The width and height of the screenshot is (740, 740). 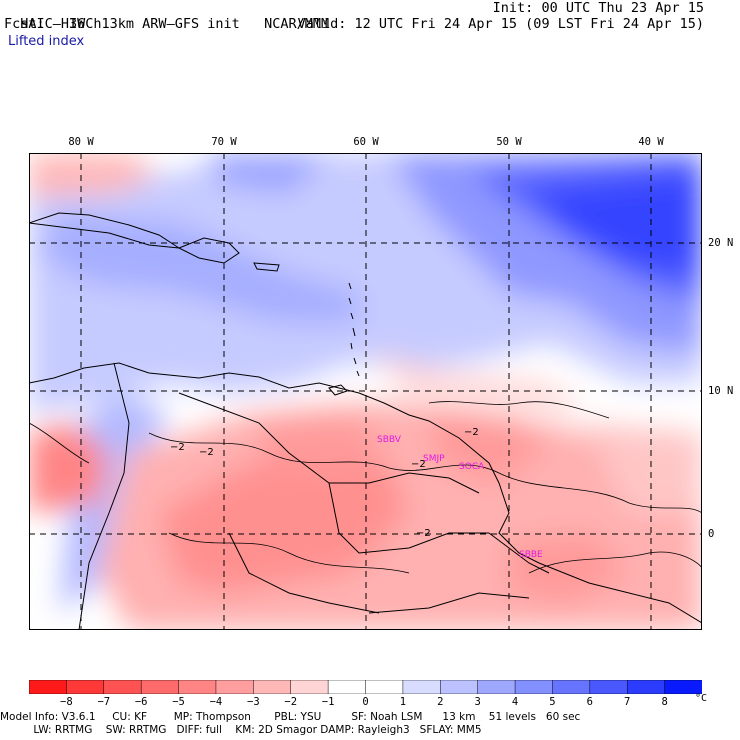 I want to click on colorbar-tick-label: −7, so click(x=104, y=702).